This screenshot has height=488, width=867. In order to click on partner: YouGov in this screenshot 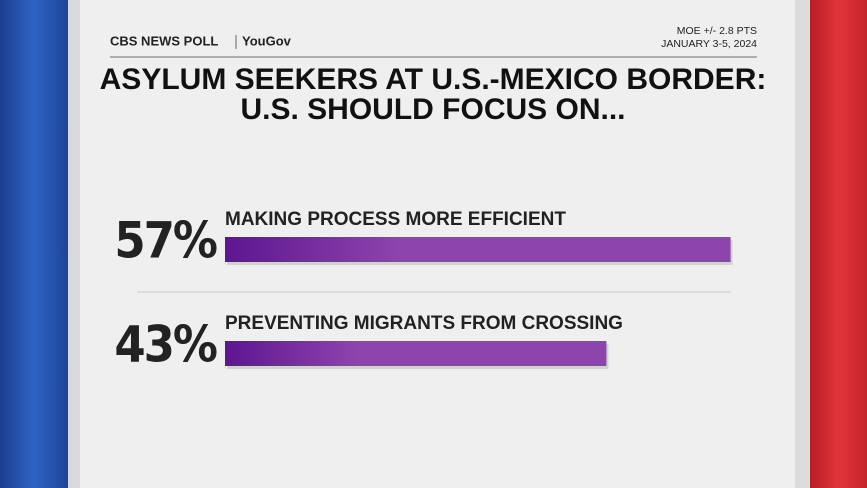, I will do `click(267, 40)`.